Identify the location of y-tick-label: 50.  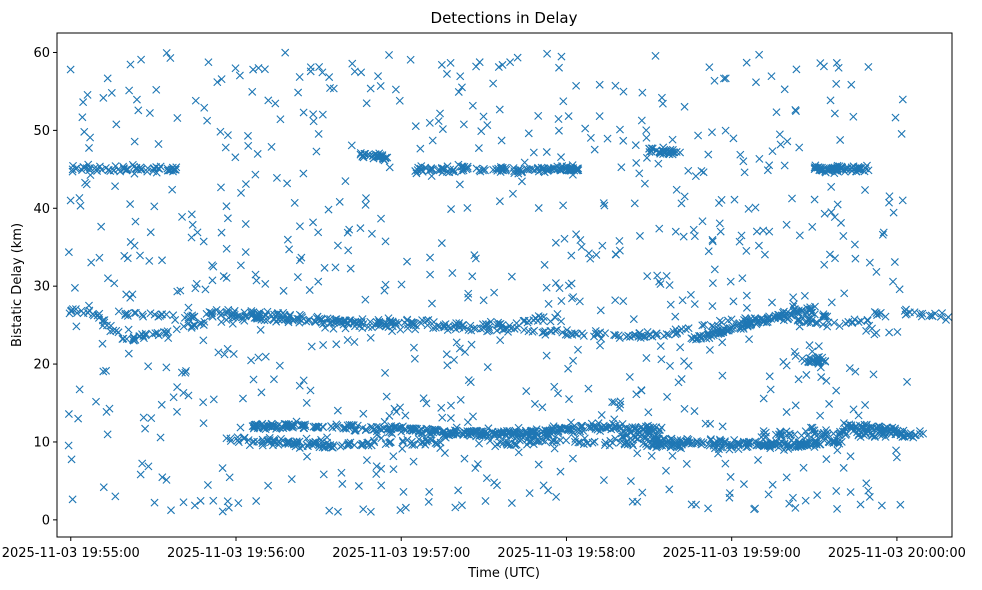
(41, 131).